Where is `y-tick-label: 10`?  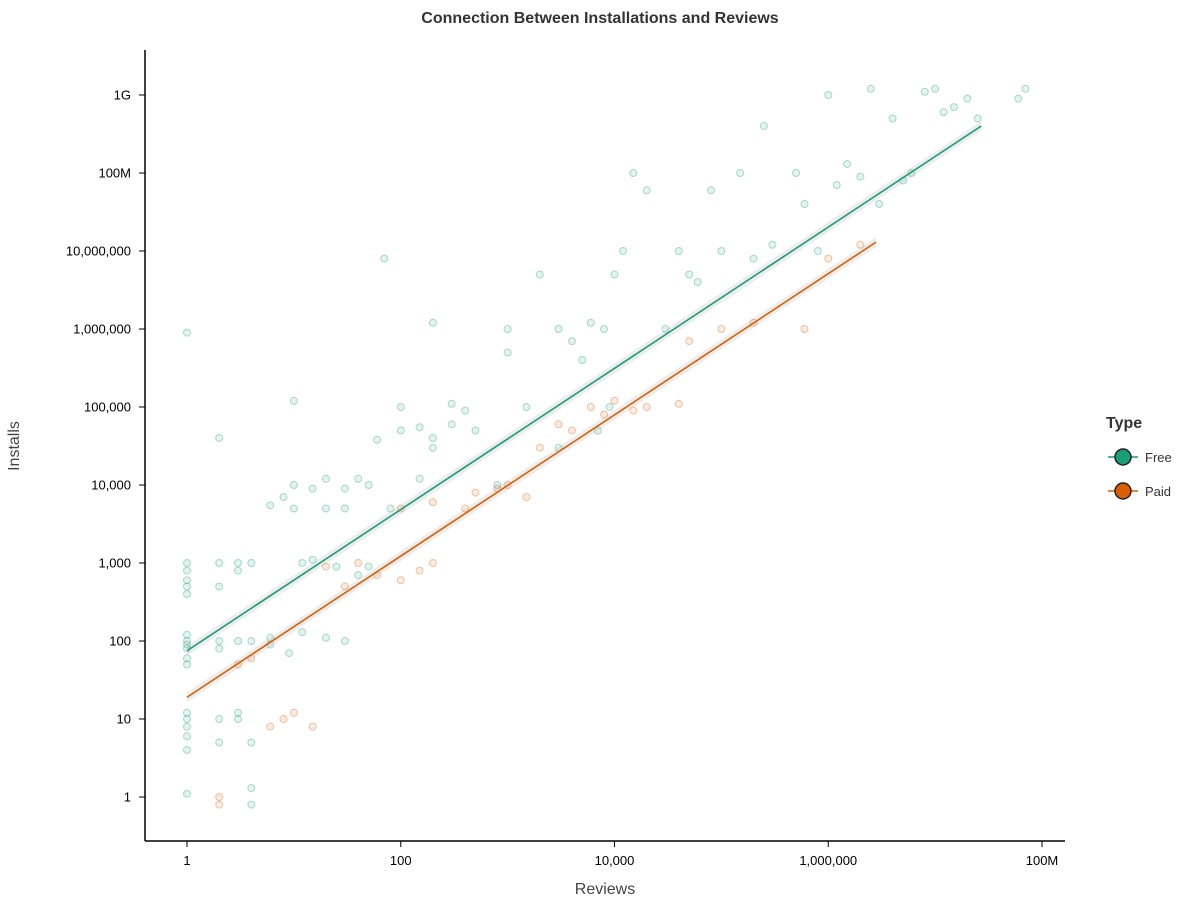 y-tick-label: 10 is located at coordinates (124, 719).